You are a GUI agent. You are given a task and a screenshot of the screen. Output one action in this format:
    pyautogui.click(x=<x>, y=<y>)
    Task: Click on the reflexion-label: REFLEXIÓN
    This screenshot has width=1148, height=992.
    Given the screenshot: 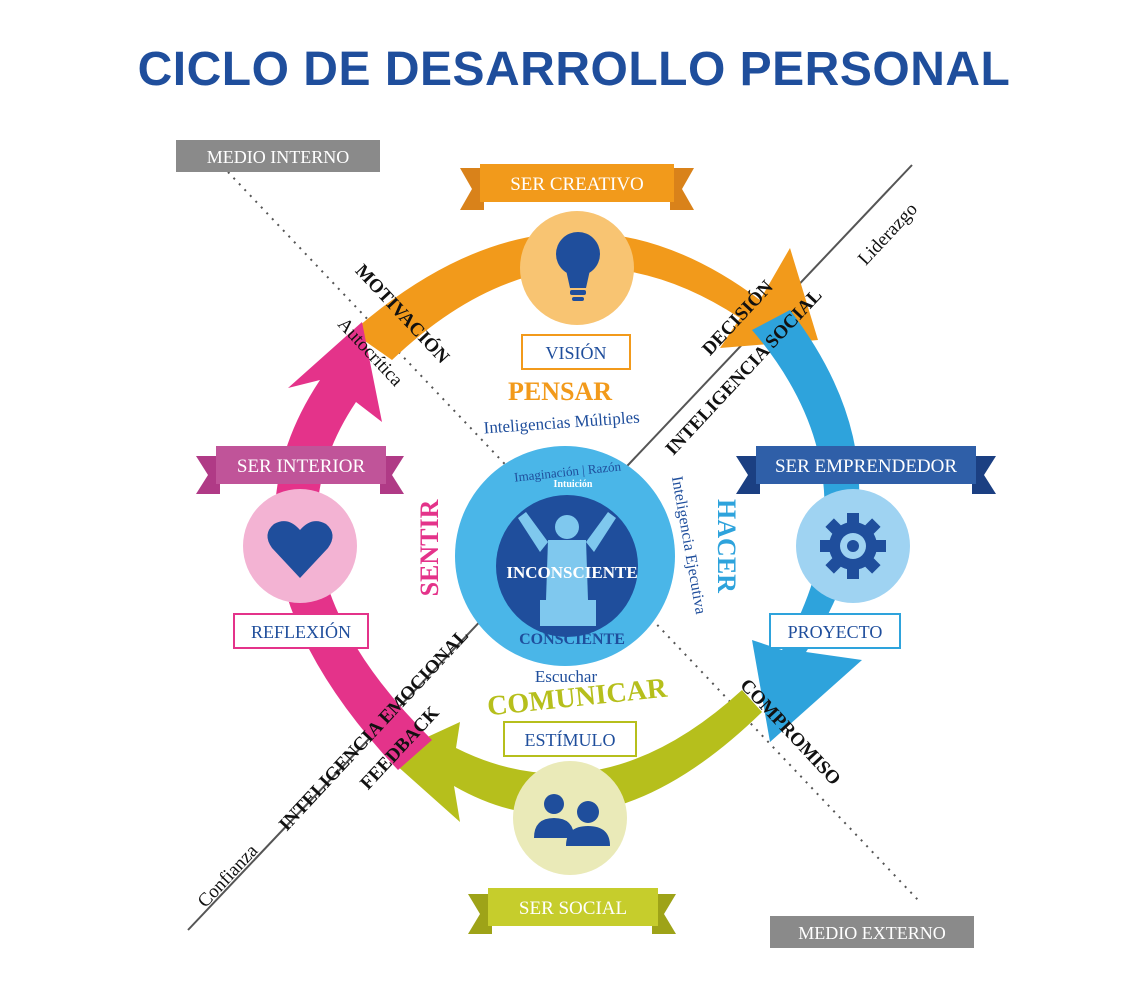 What is the action you would take?
    pyautogui.click(x=301, y=631)
    